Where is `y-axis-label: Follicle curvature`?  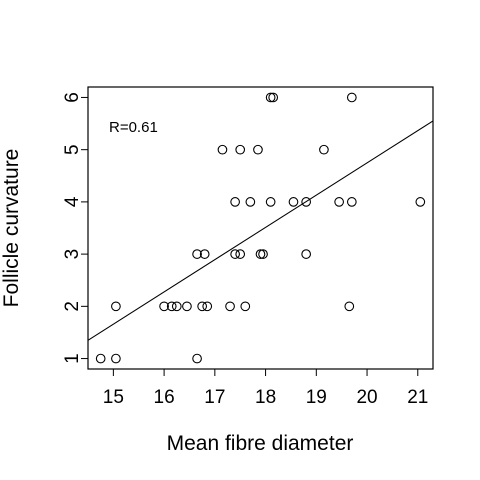 y-axis-label: Follicle curvature is located at coordinates (11, 228).